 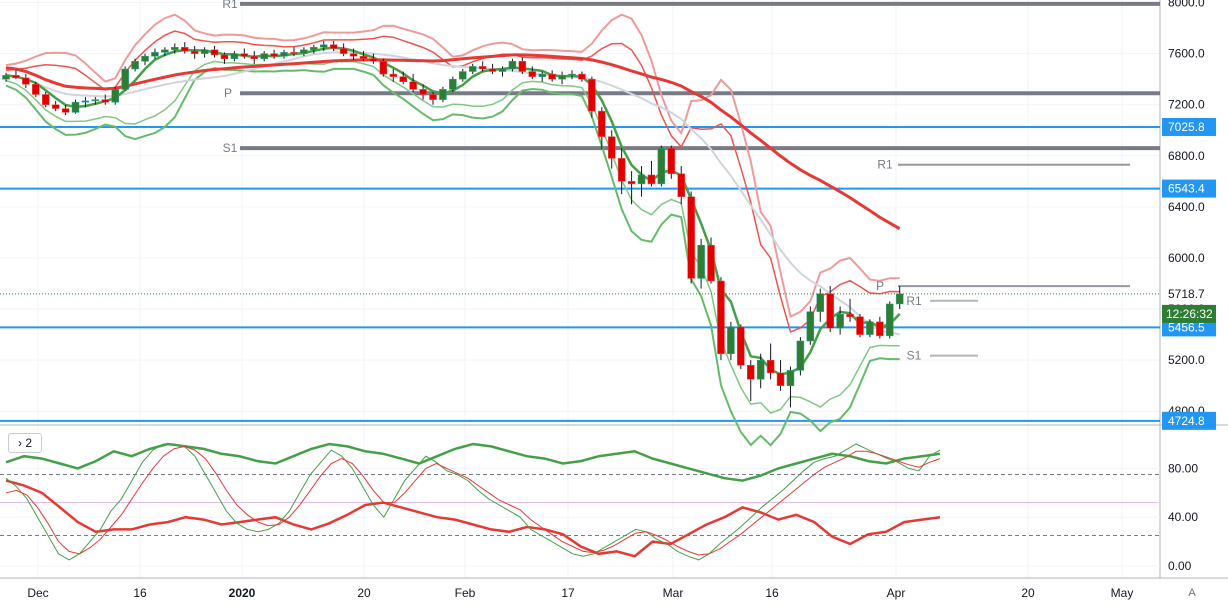 What do you see at coordinates (1183, 468) in the screenshot?
I see `osc-axis-label: 80.00` at bounding box center [1183, 468].